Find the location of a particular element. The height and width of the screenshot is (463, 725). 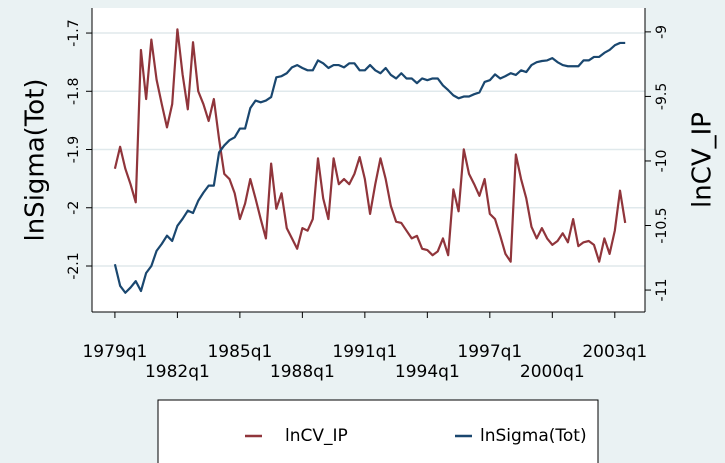

x-tick-label: 2003q1 is located at coordinates (614, 352).